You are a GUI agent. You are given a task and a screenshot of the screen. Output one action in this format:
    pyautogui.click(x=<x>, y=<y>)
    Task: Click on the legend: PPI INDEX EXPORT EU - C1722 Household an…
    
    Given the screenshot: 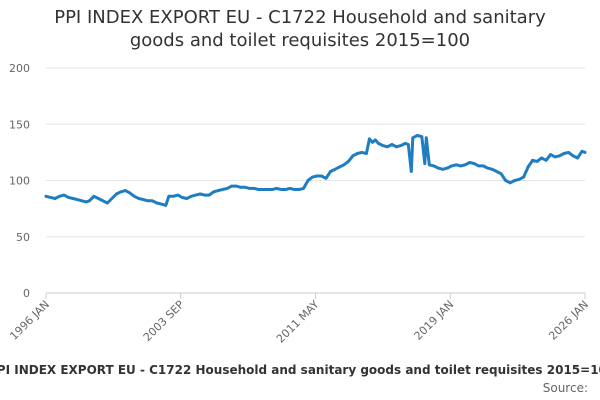 What is the action you would take?
    pyautogui.click(x=300, y=372)
    